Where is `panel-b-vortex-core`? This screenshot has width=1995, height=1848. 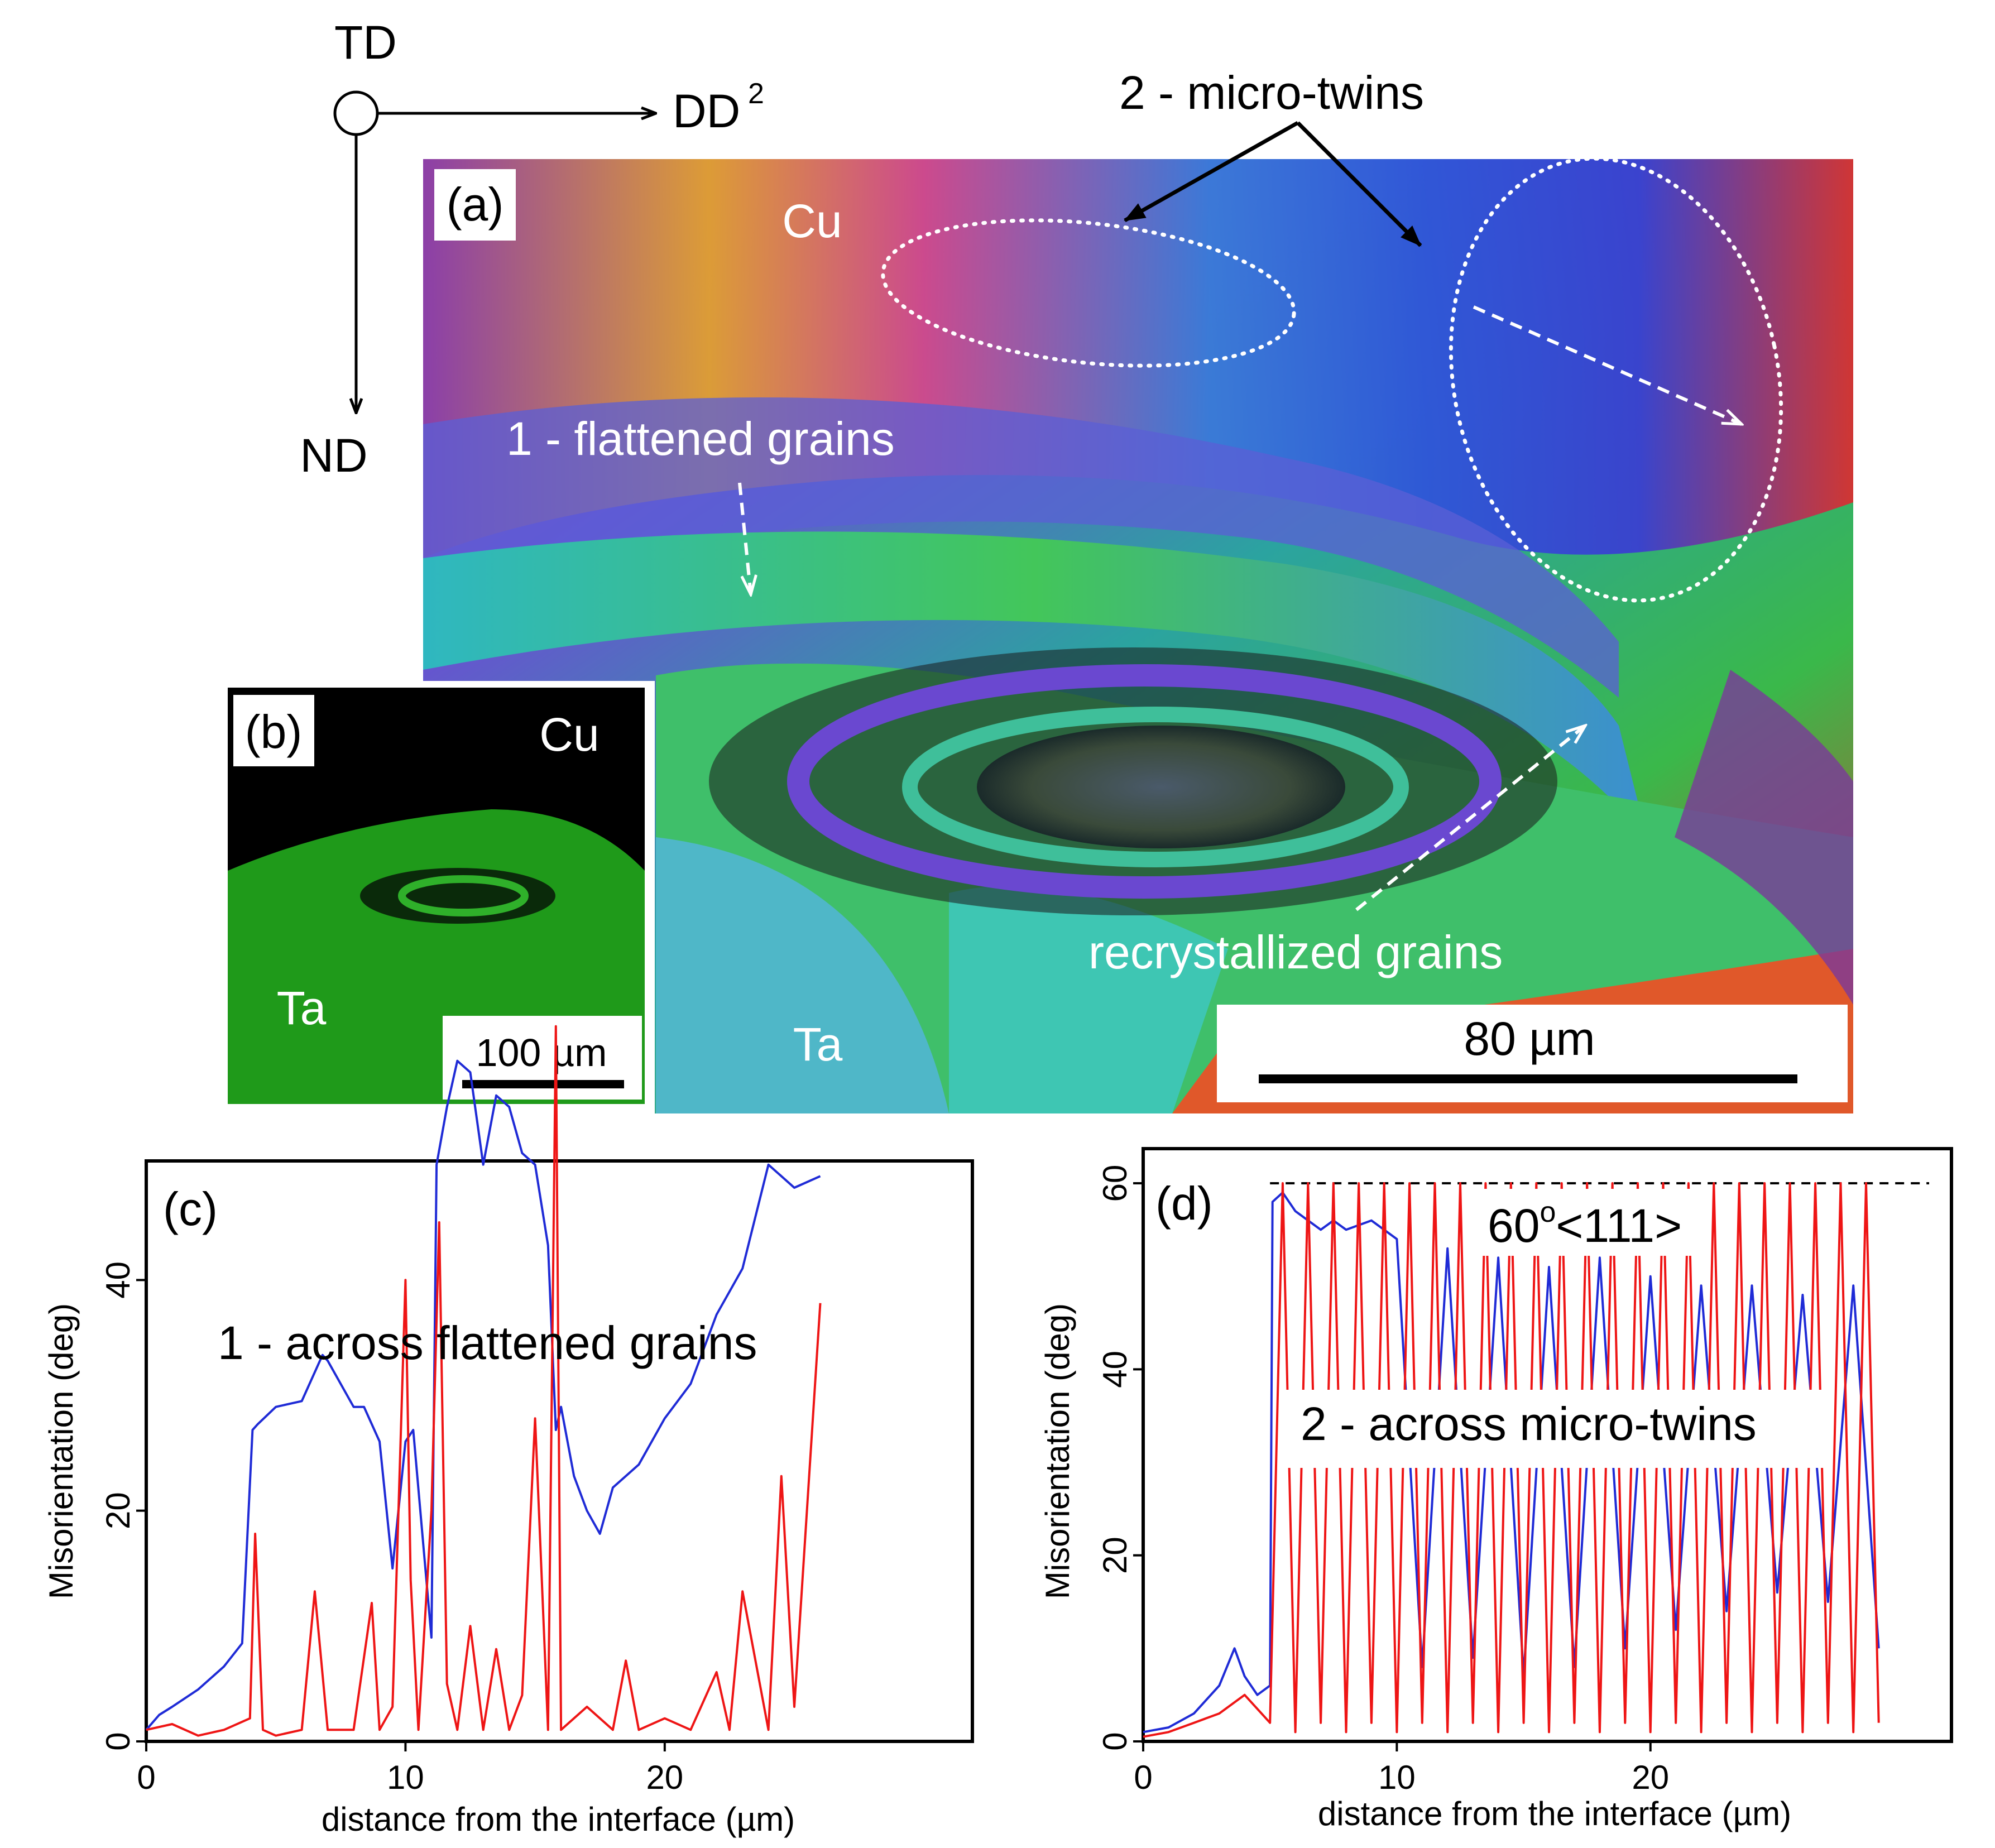
panel-b-vortex-core is located at coordinates (466, 896).